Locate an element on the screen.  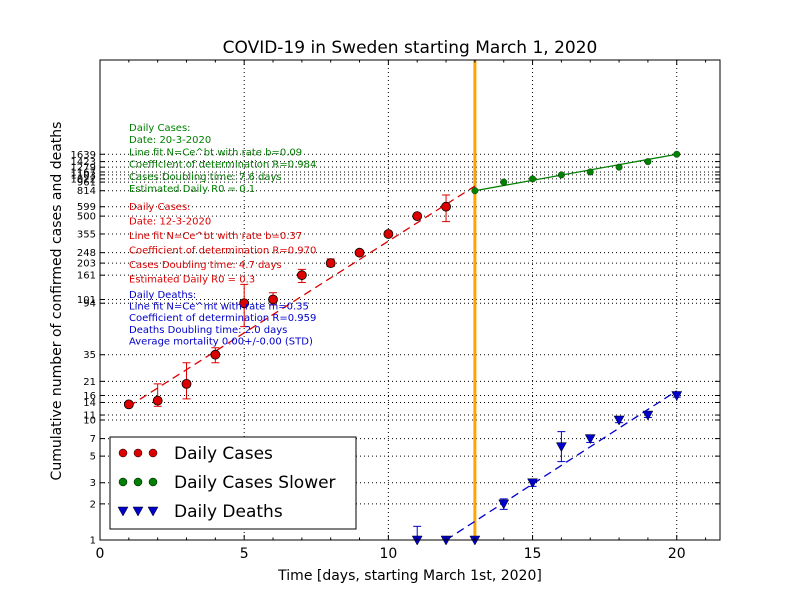
annotation-red-line: Daily Cases: is located at coordinates (160, 207).